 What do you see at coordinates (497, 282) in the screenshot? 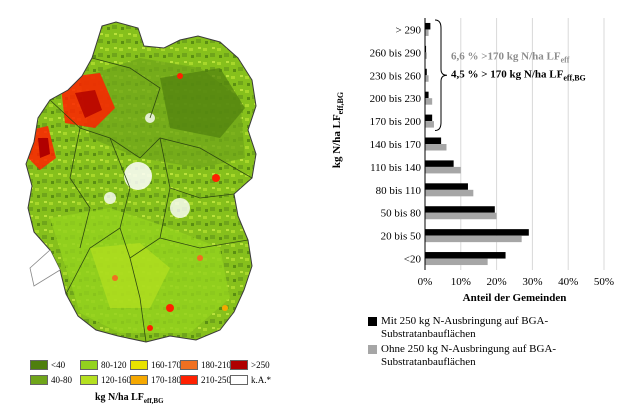
I see `x-tick-label: 20%` at bounding box center [497, 282].